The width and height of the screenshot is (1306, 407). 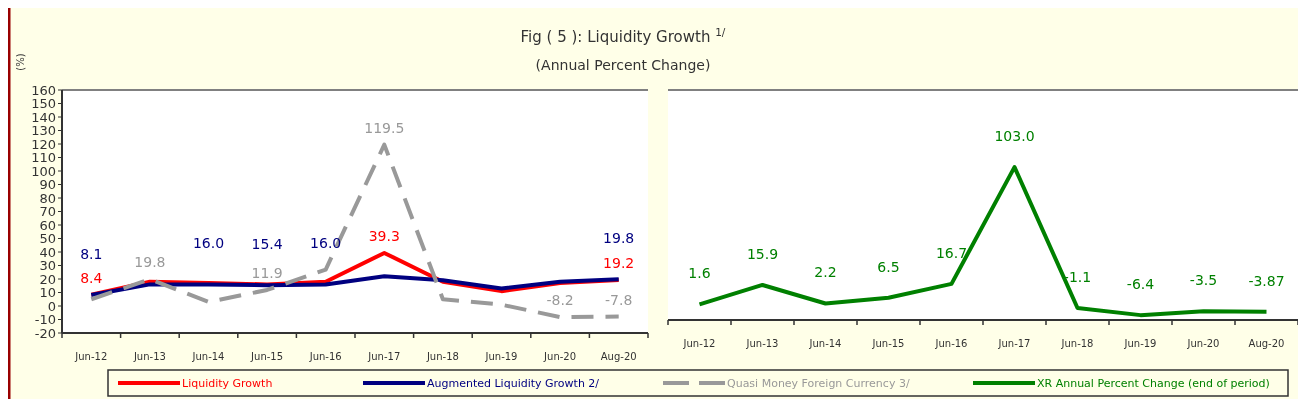 I want to click on y-tick-label: 80, so click(x=47, y=198).